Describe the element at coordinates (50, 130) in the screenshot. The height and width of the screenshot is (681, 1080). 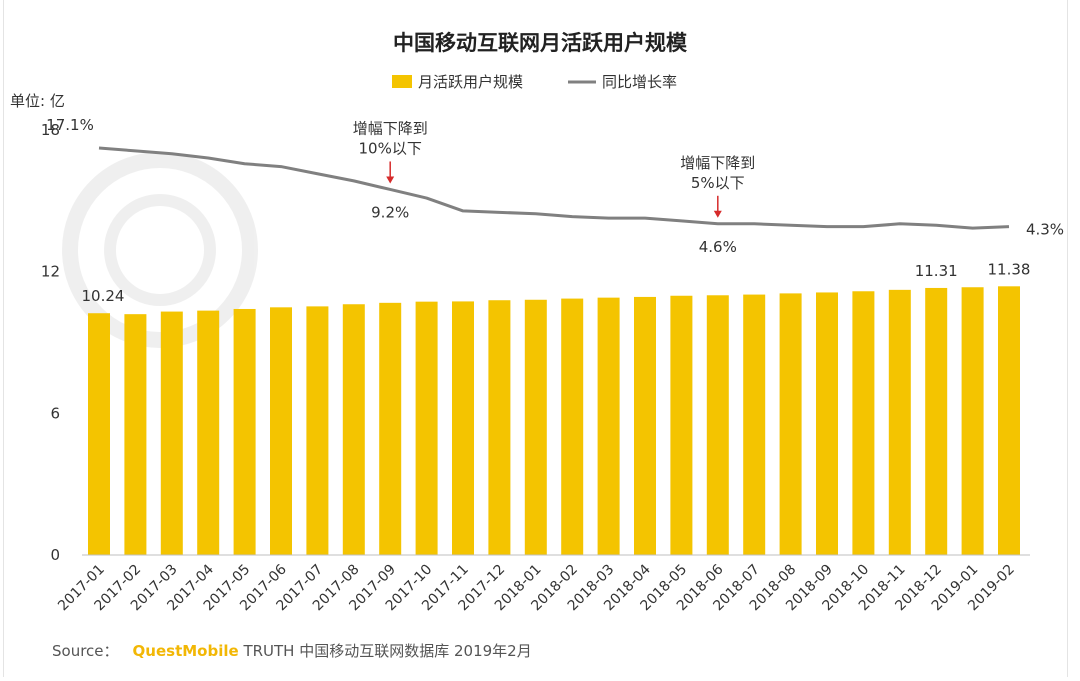
I see `y-tick-label: 18` at that location.